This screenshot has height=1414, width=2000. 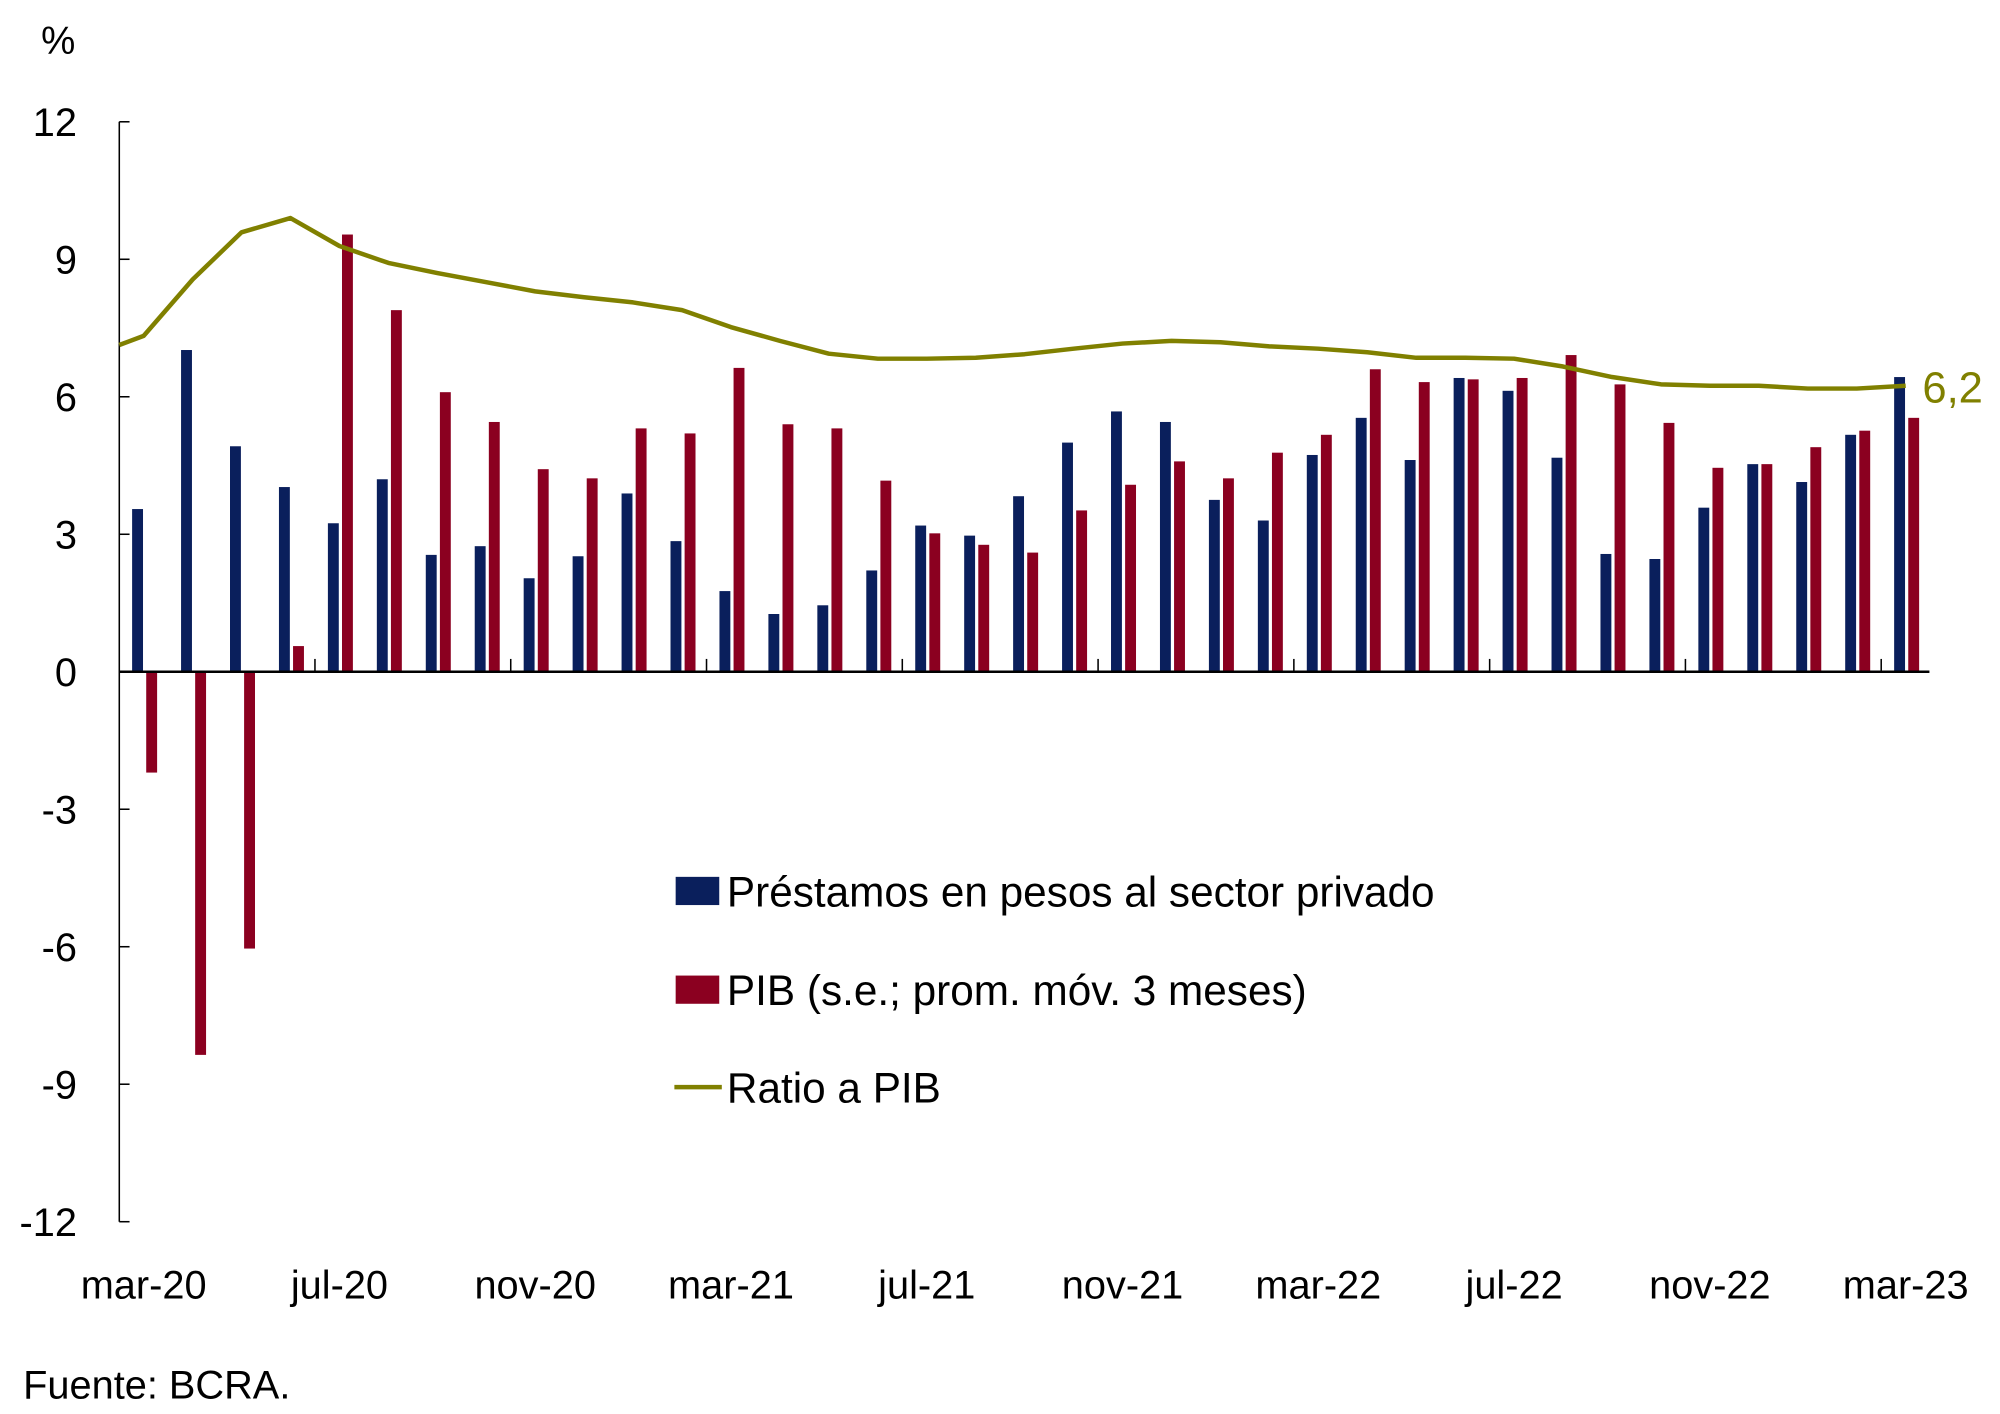 What do you see at coordinates (1318, 1286) in the screenshot?
I see `x-tick-label: mar-22` at bounding box center [1318, 1286].